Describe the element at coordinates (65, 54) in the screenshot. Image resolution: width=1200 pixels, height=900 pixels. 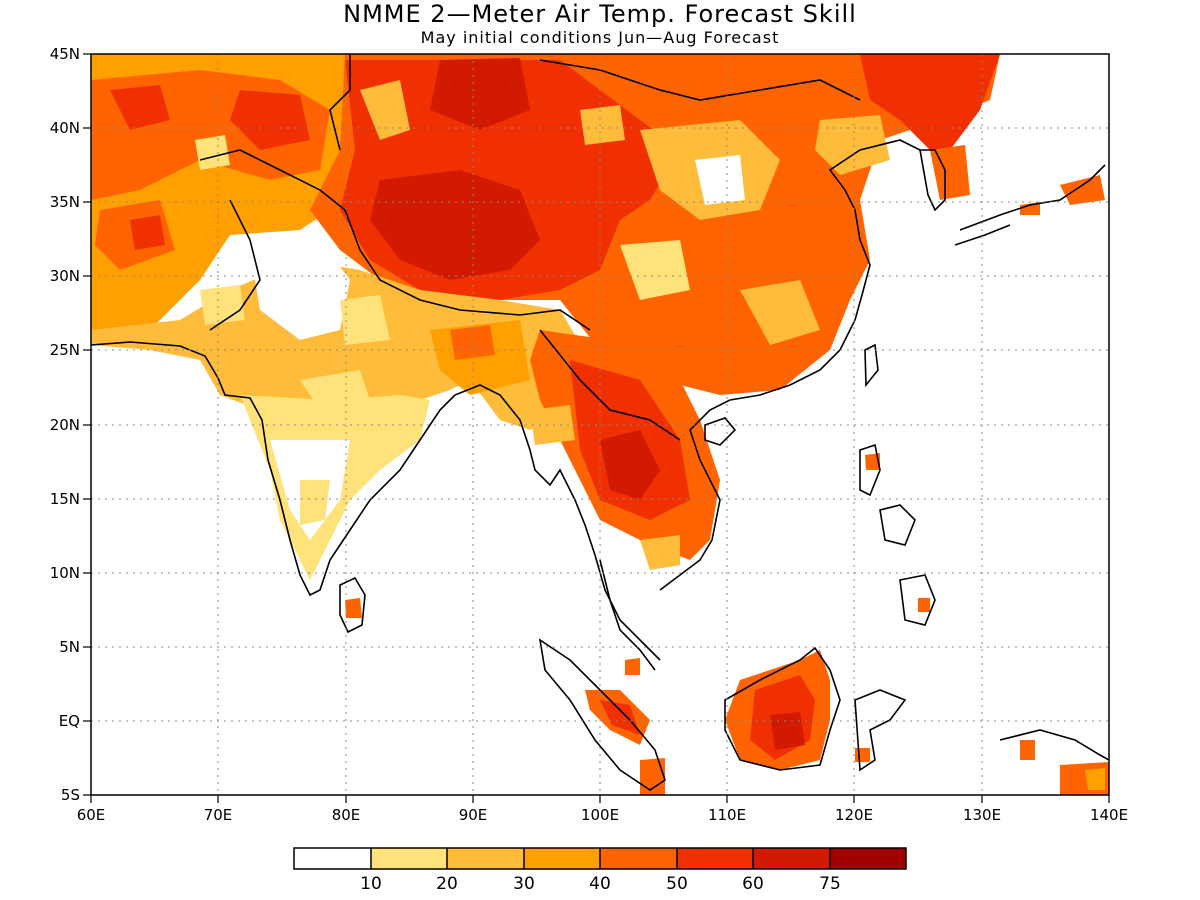
I see `lat-label: 45N` at that location.